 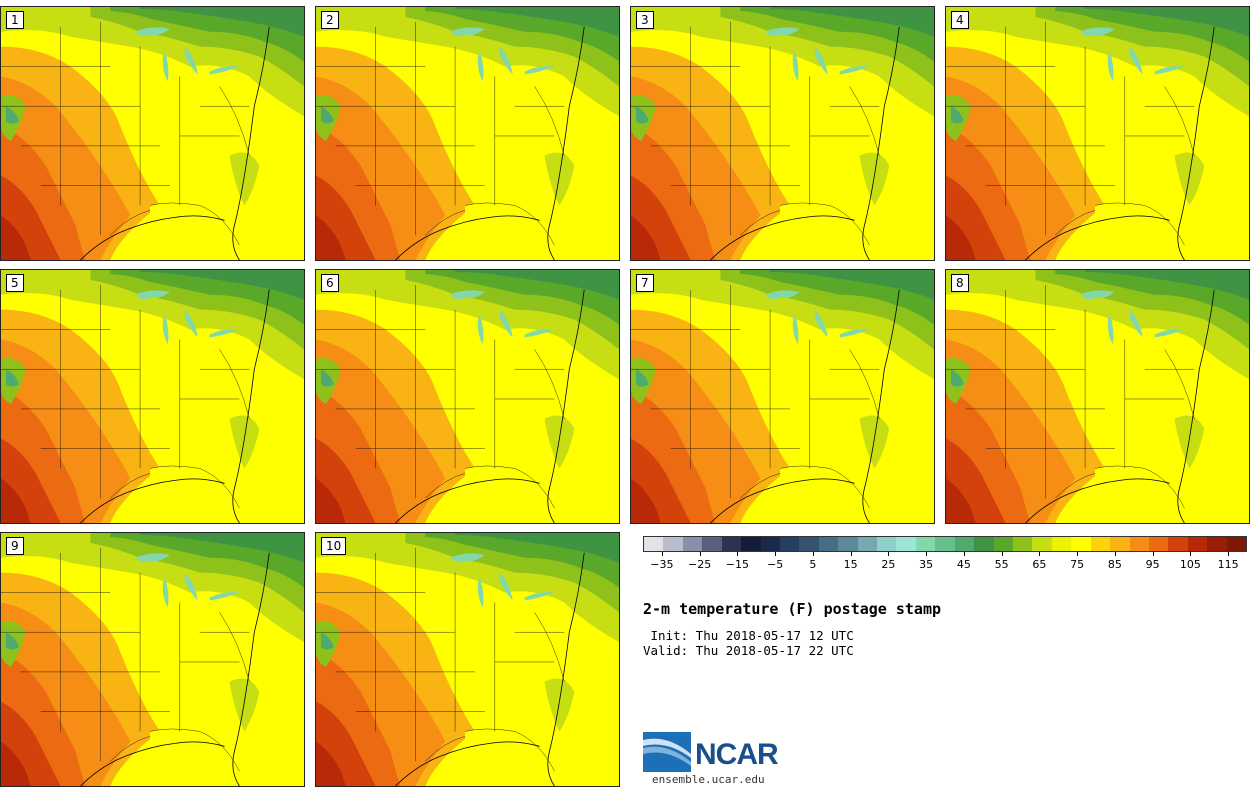 I want to click on temperature-colorbar, so click(x=945, y=544).